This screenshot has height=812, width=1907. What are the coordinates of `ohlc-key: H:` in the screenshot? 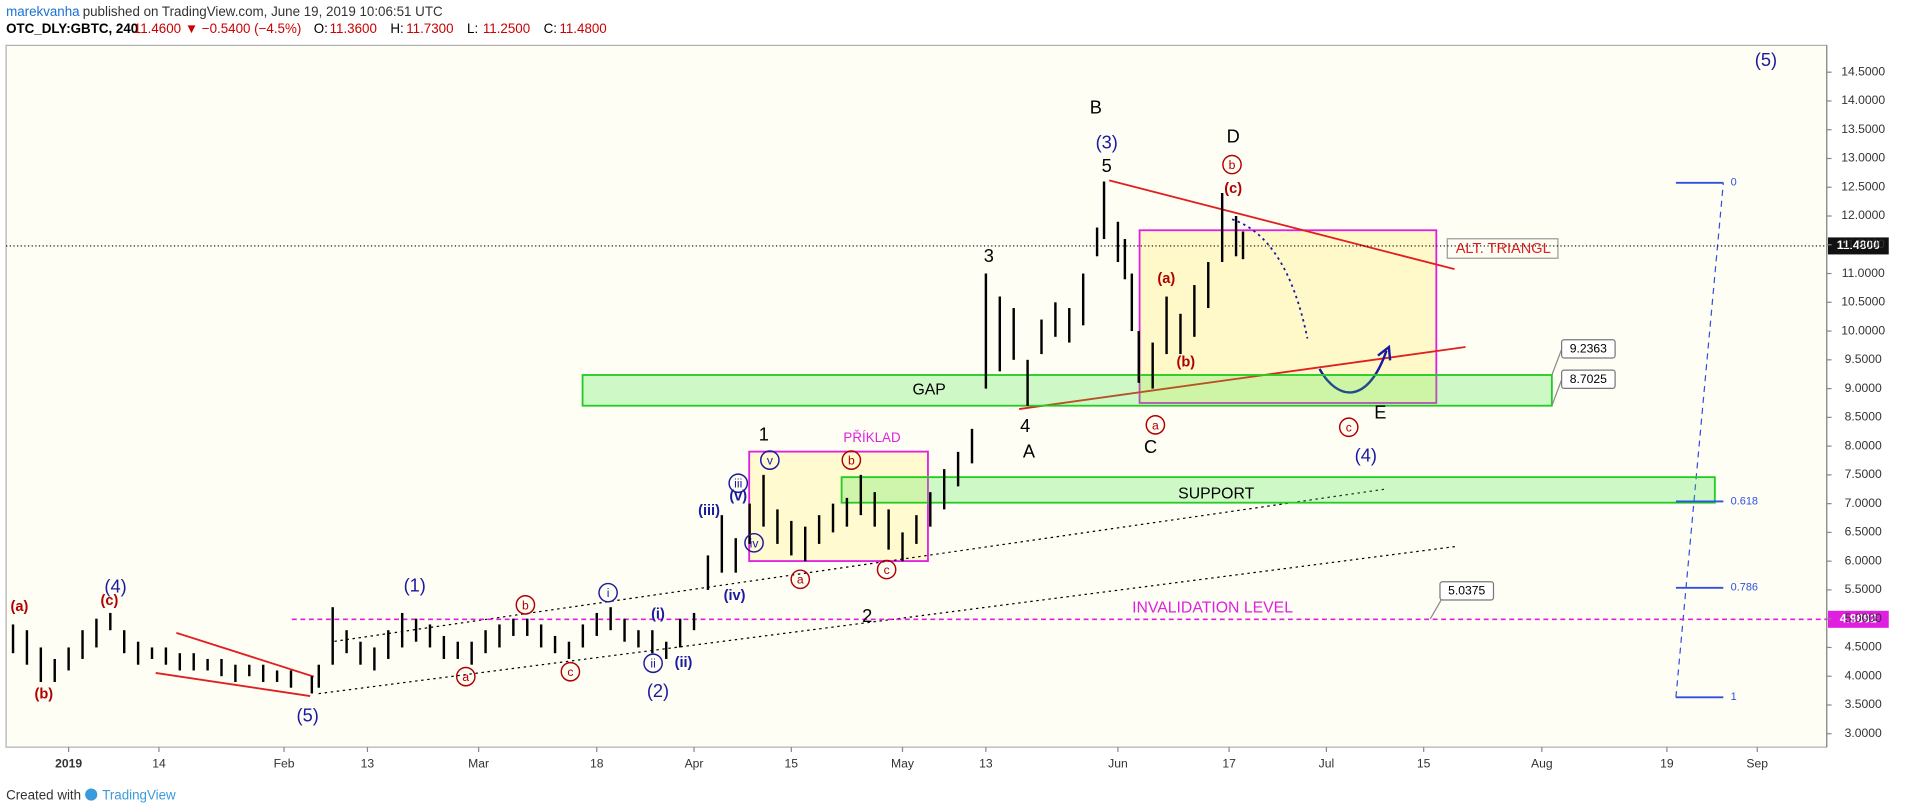 It's located at (396, 28).